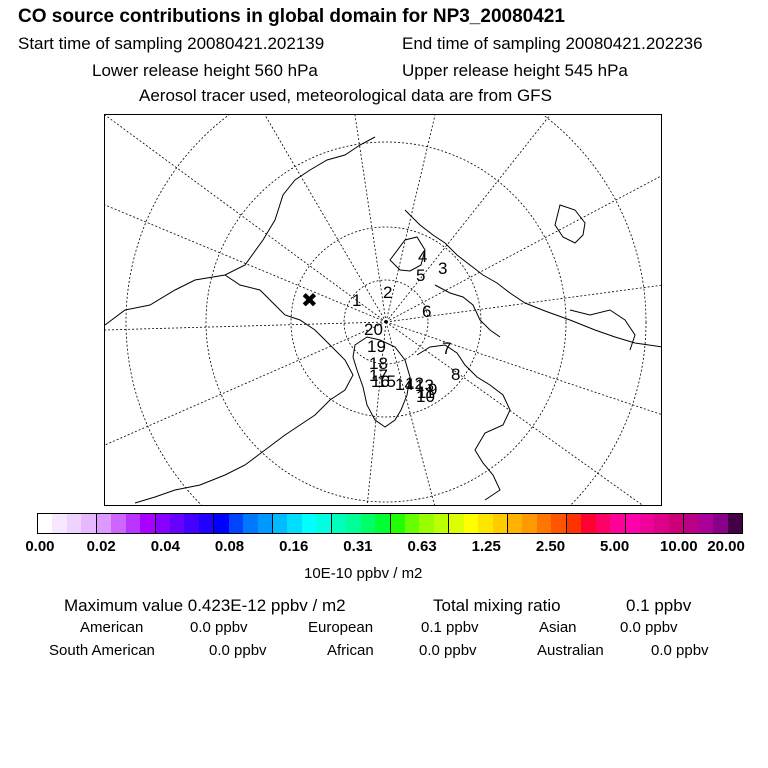 The image size is (768, 768). I want to click on colorbar-tick-label: 0.16, so click(294, 546).